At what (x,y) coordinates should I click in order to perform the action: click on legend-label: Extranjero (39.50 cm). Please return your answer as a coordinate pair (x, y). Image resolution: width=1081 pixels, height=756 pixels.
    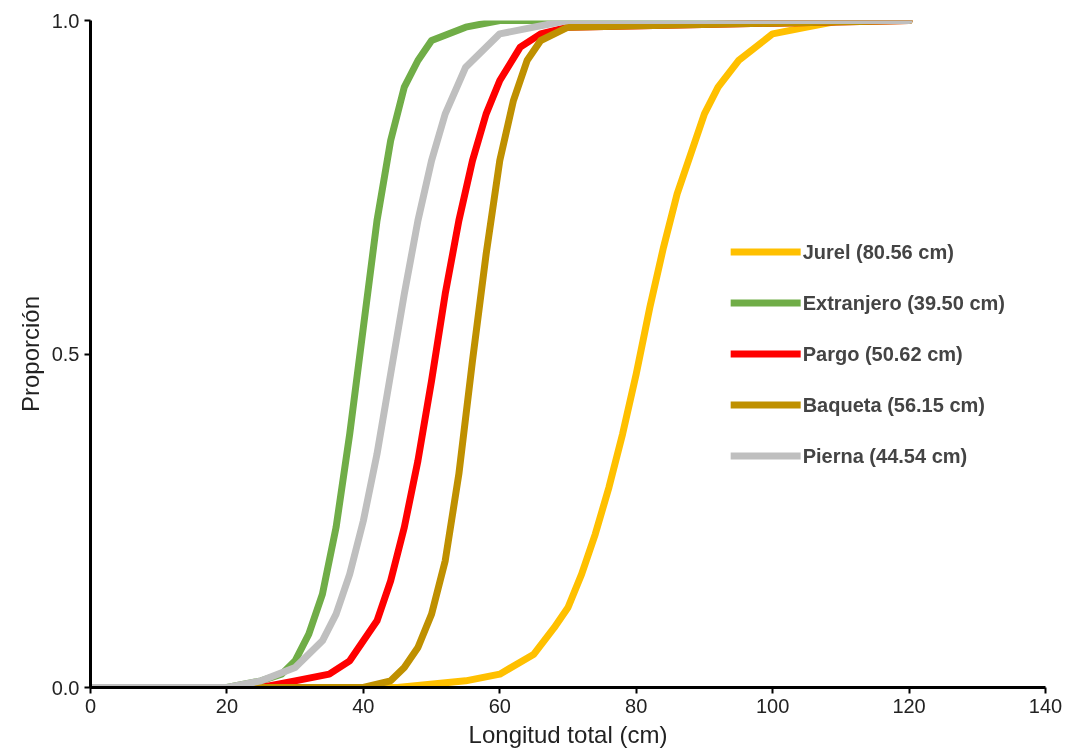
    Looking at the image, I should click on (903, 302).